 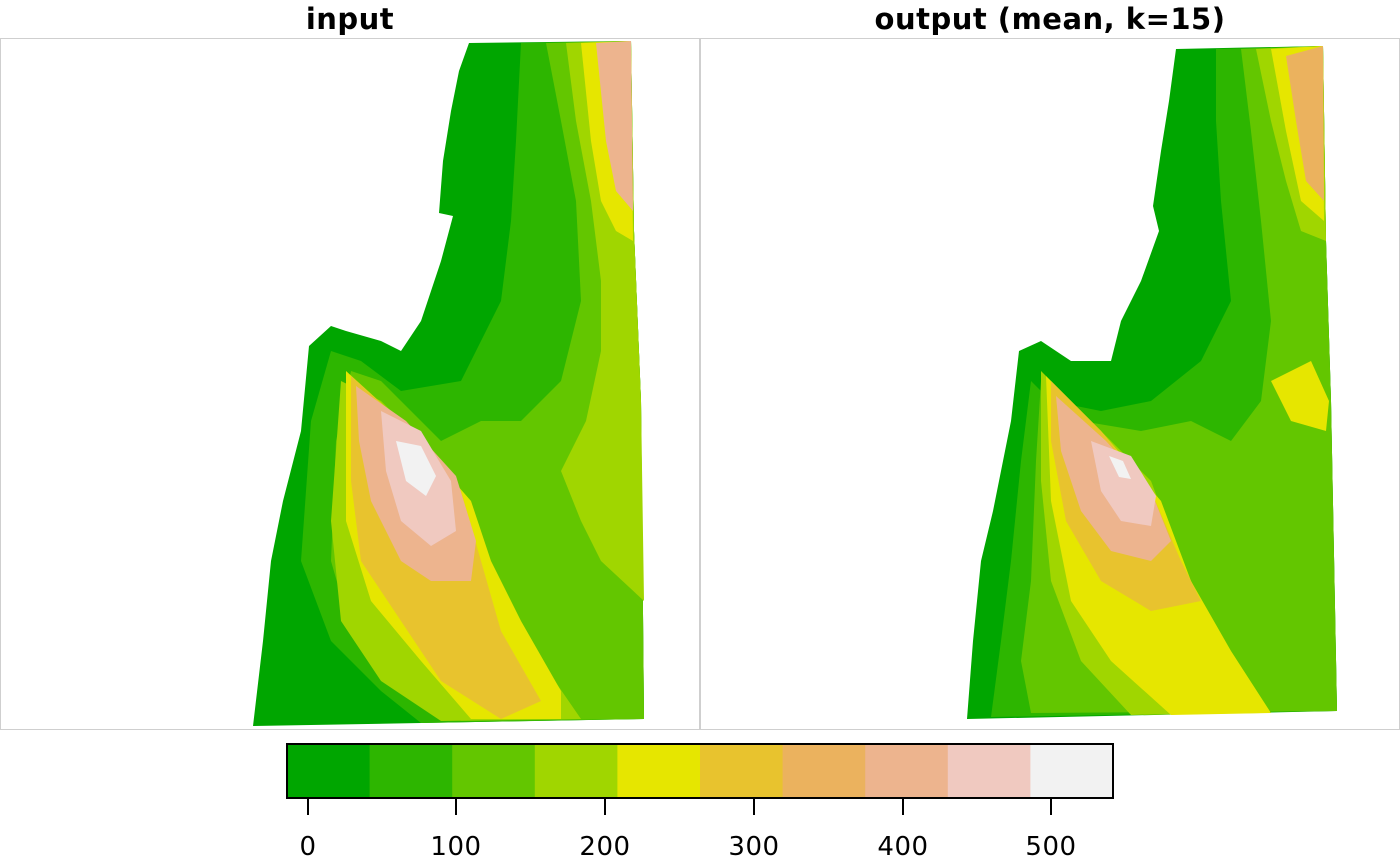 What do you see at coordinates (605, 847) in the screenshot?
I see `legend-tick-label: 200` at bounding box center [605, 847].